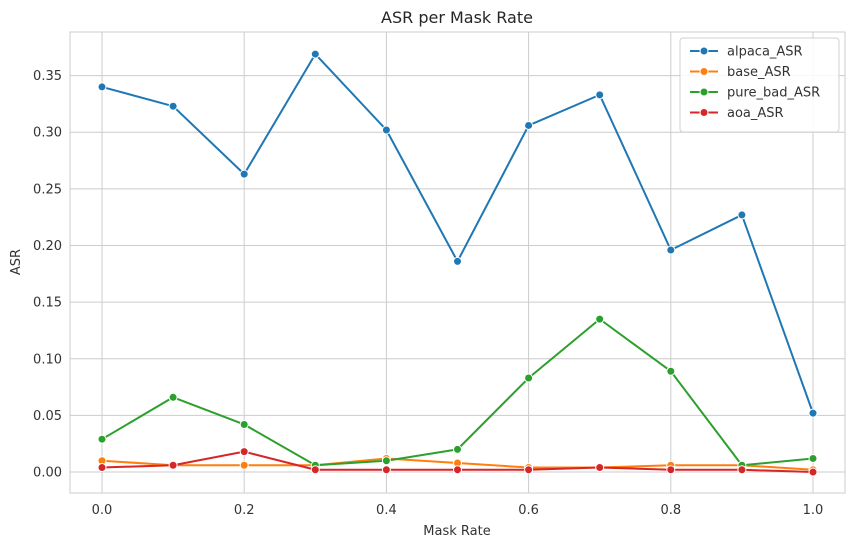 The height and width of the screenshot is (547, 855). I want to click on x-tick-label: 0.6, so click(528, 510).